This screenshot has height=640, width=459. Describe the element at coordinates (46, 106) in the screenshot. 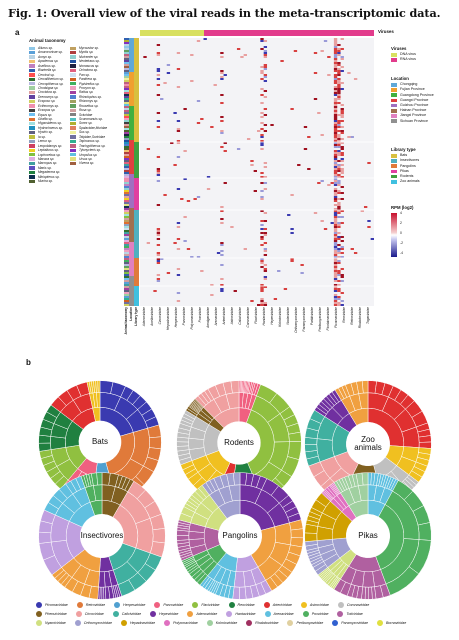

I see `taxonomy-item: Ecthnomys sp.` at that location.